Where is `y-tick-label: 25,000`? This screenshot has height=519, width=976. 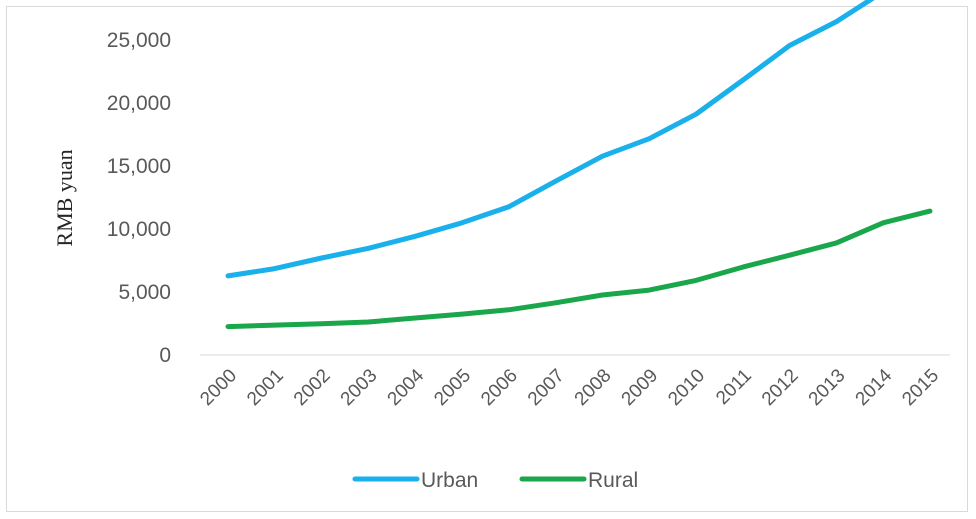 y-tick-label: 25,000 is located at coordinates (139, 40).